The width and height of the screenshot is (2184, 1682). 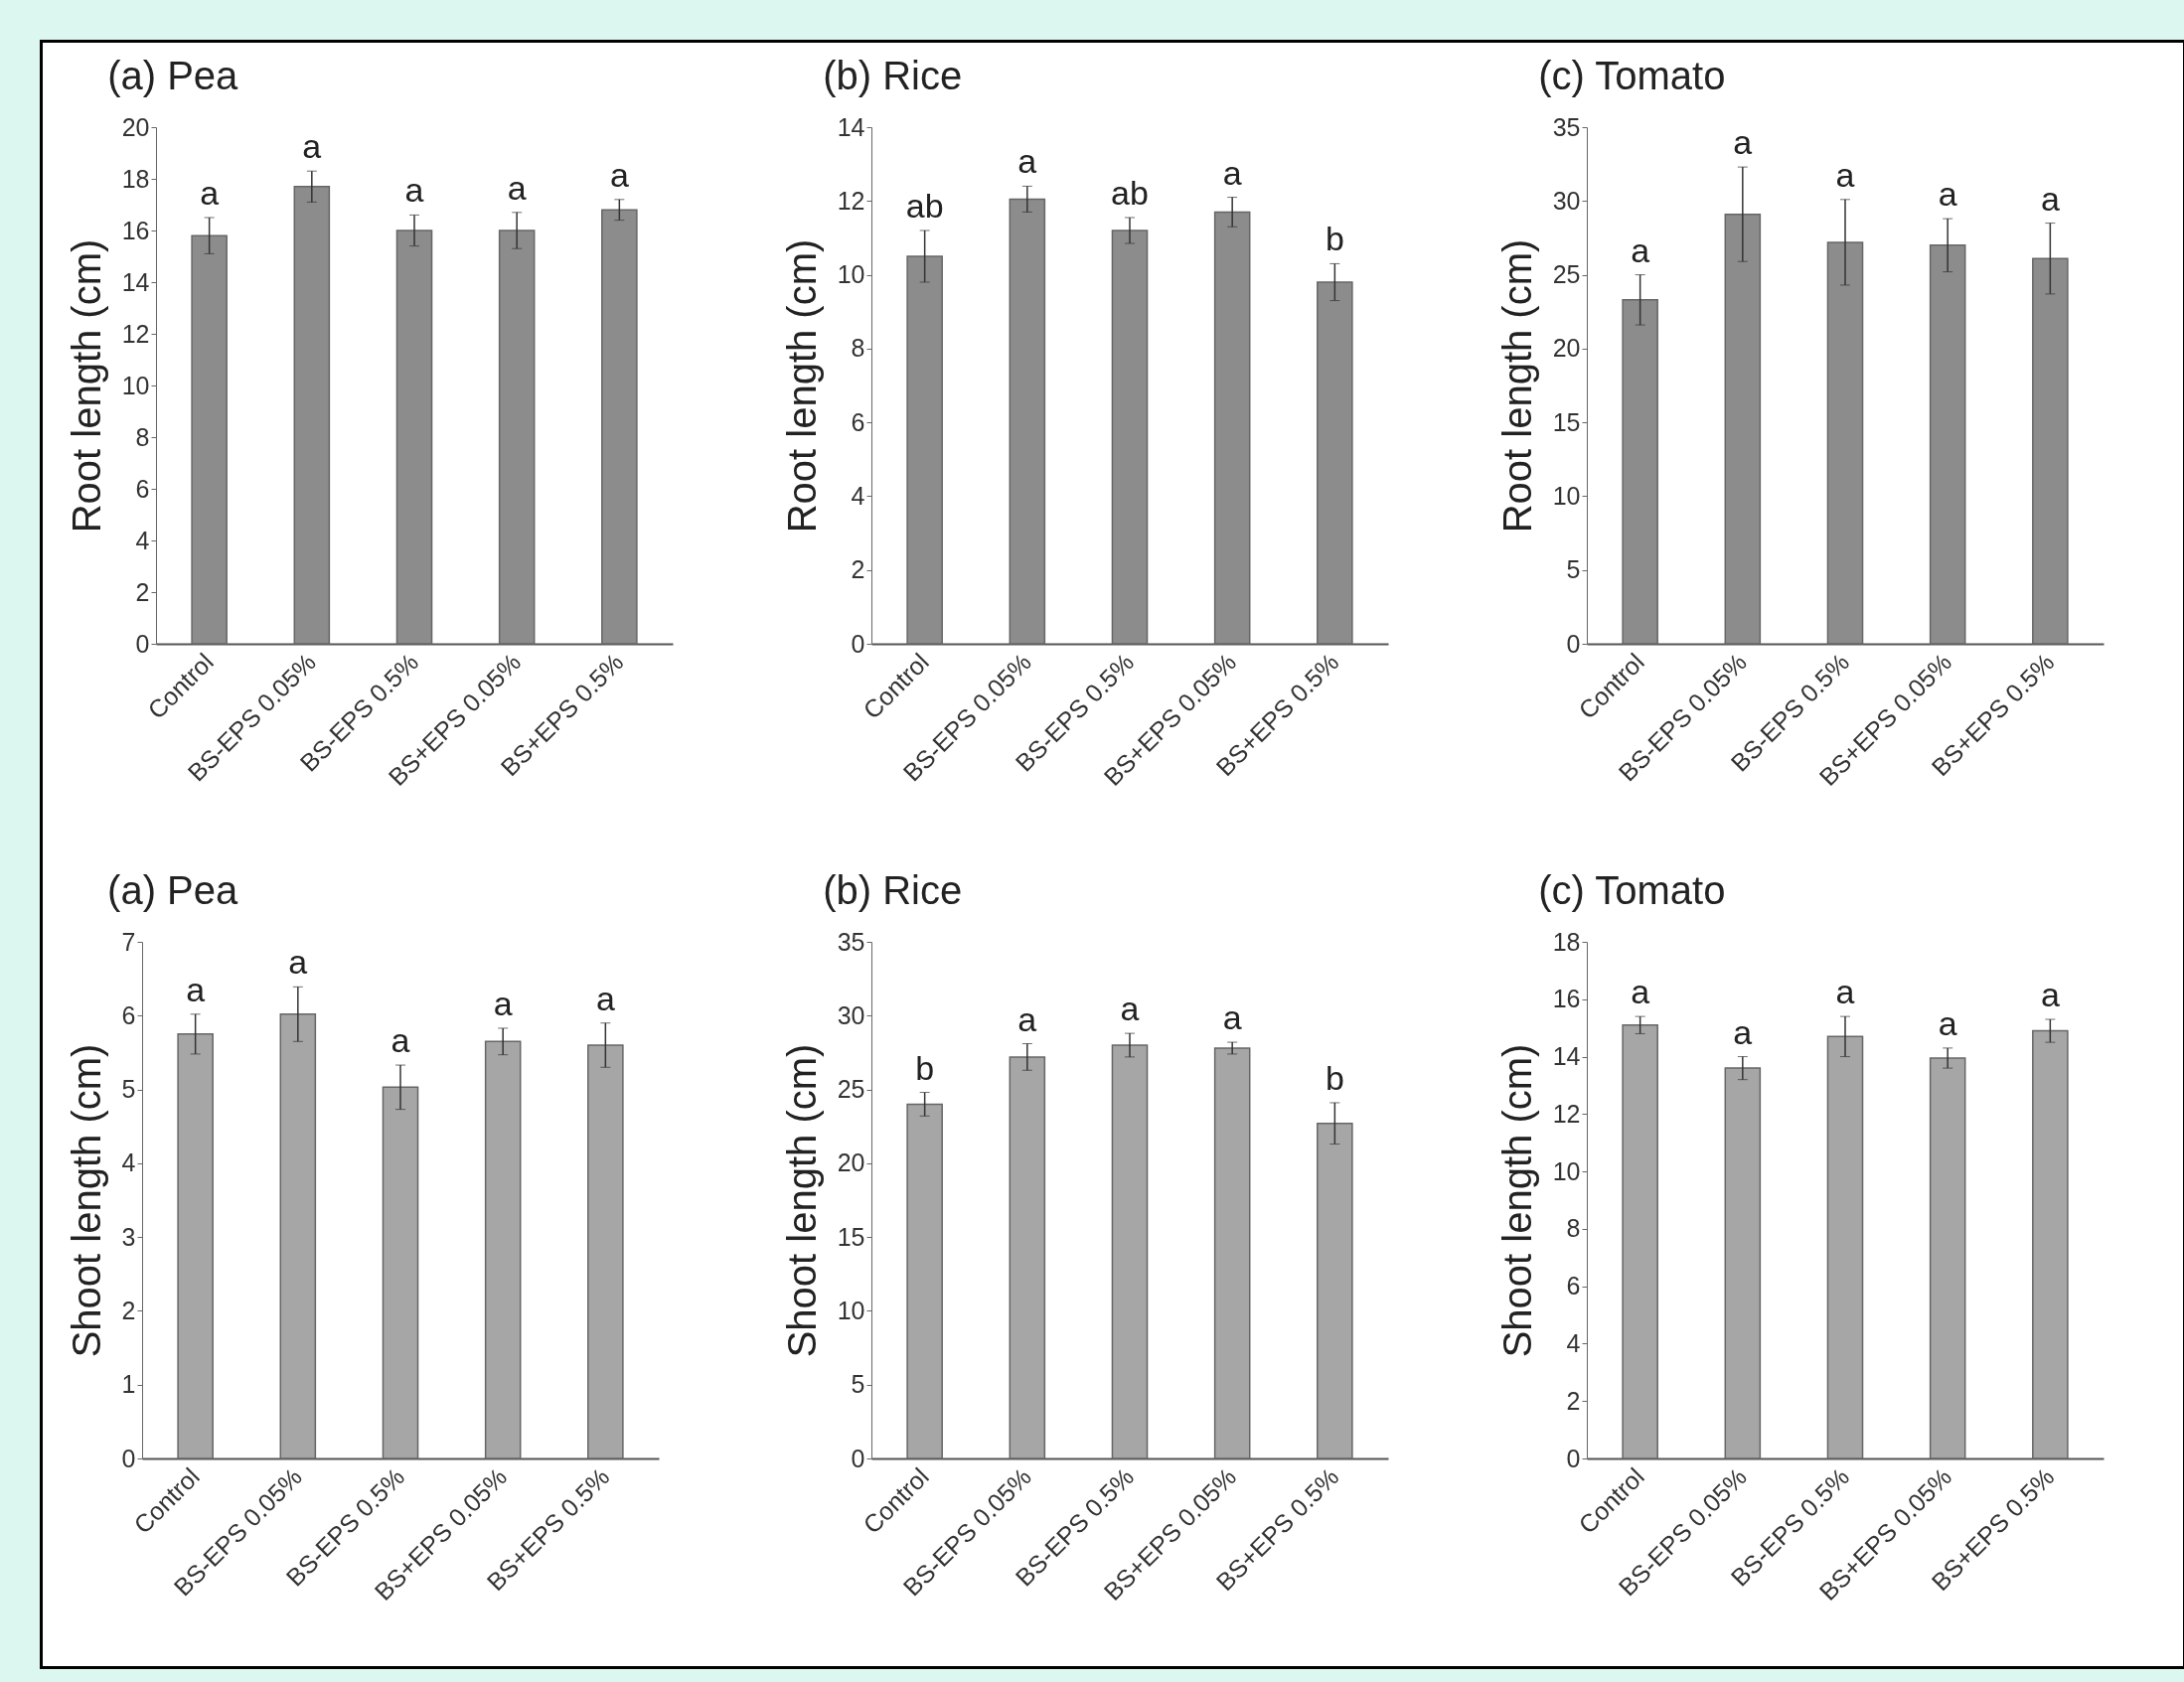 What do you see at coordinates (851, 1014) in the screenshot?
I see `y-tick-label: 30` at bounding box center [851, 1014].